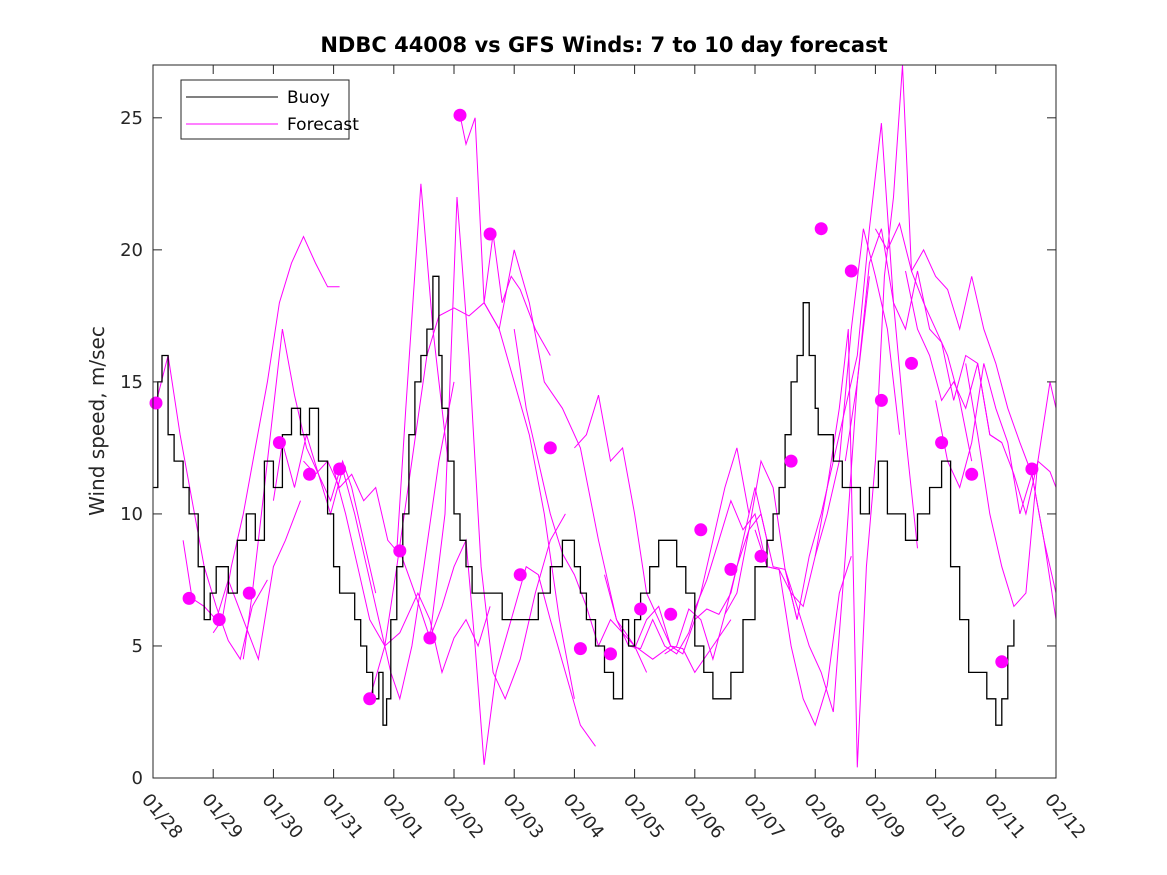 Image resolution: width=1167 pixels, height=875 pixels. What do you see at coordinates (137, 778) in the screenshot?
I see `y-tick-label: 0` at bounding box center [137, 778].